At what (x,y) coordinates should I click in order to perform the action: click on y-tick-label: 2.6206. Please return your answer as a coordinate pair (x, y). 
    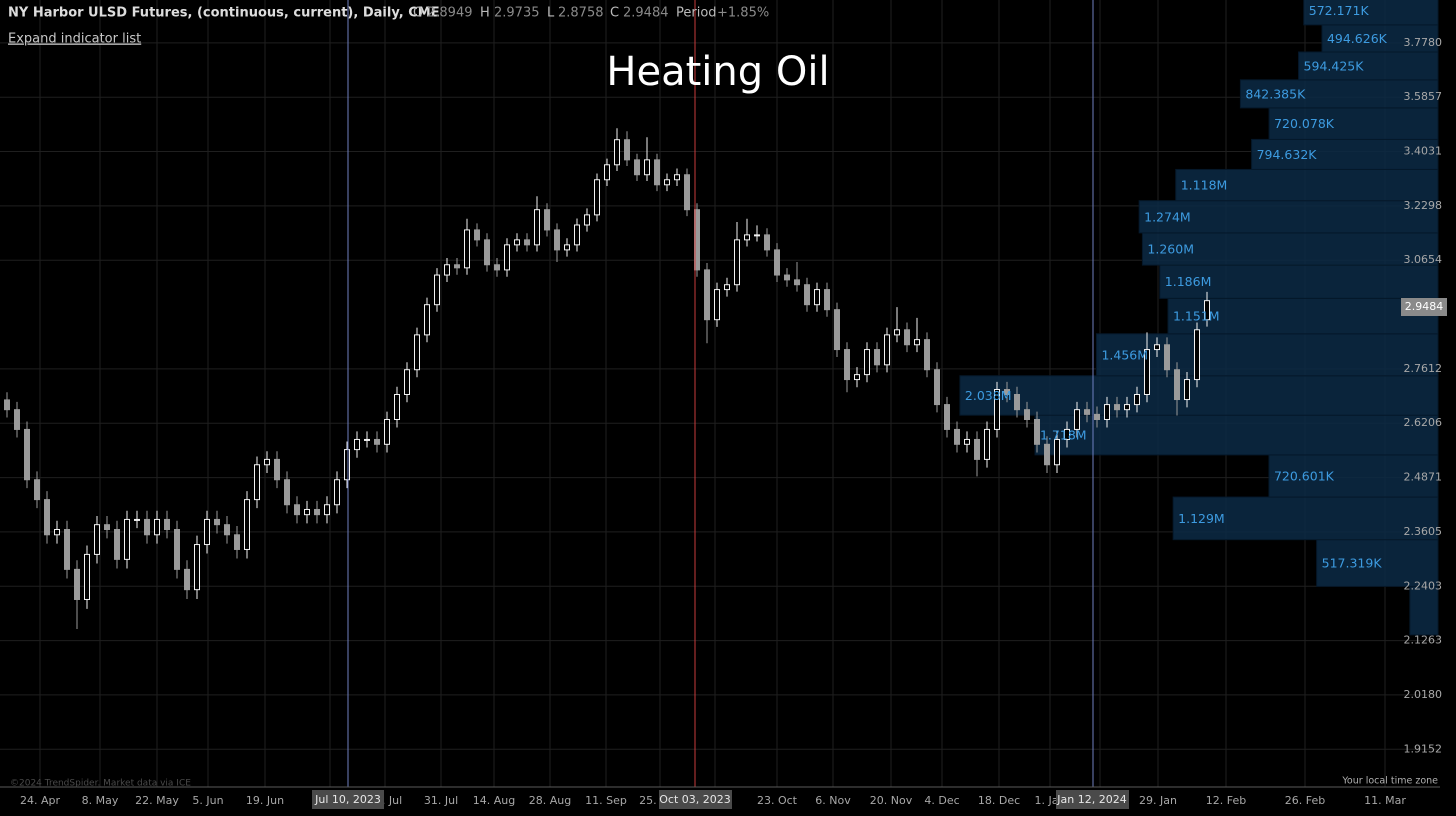
    Looking at the image, I should click on (1423, 422).